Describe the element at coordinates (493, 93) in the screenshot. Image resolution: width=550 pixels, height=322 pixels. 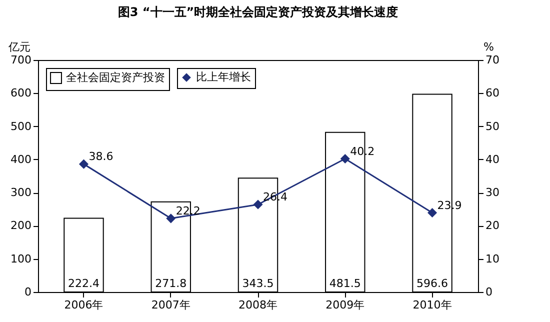
I see `y2-tick-label: 60` at that location.